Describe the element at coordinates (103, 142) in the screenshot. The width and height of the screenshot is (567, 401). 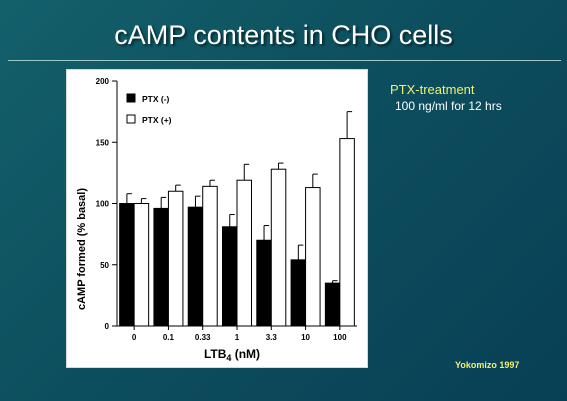
I see `y-tick-label: 150` at that location.